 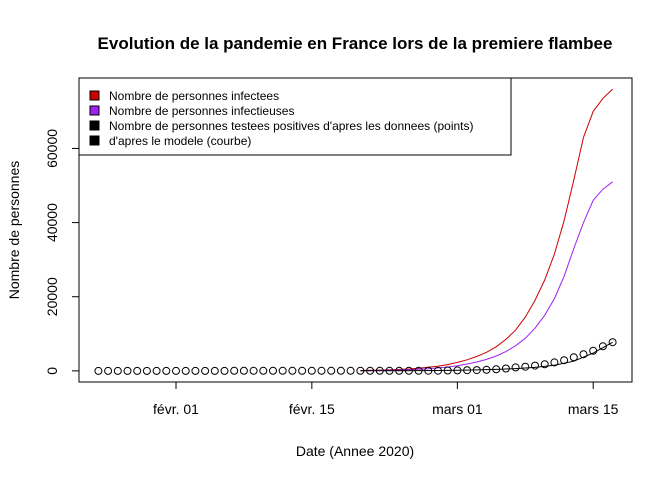 What do you see at coordinates (593, 409) in the screenshot?
I see `x-tick-label: mars 15` at bounding box center [593, 409].